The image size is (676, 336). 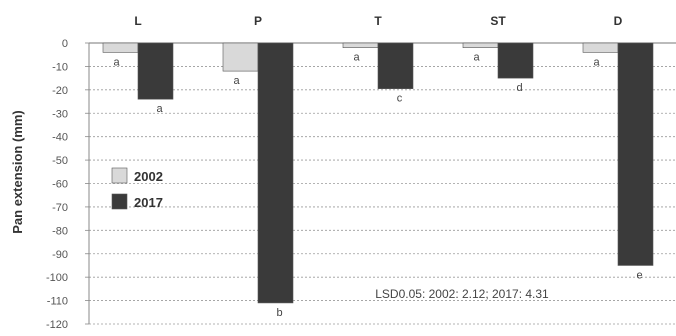 I want to click on y-tick-label: -110, so click(x=57, y=302).